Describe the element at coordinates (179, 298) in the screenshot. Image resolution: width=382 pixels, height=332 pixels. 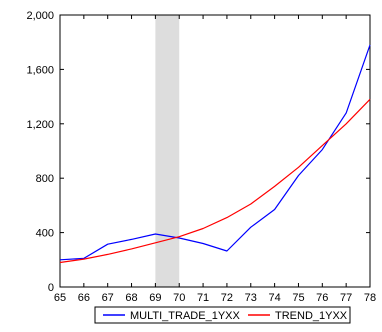
I see `x-tick-label: 70` at that location.